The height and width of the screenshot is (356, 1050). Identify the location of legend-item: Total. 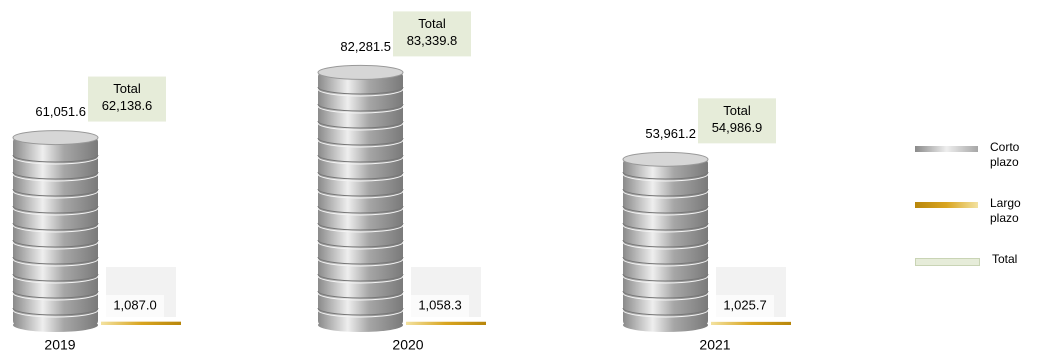
(980, 259).